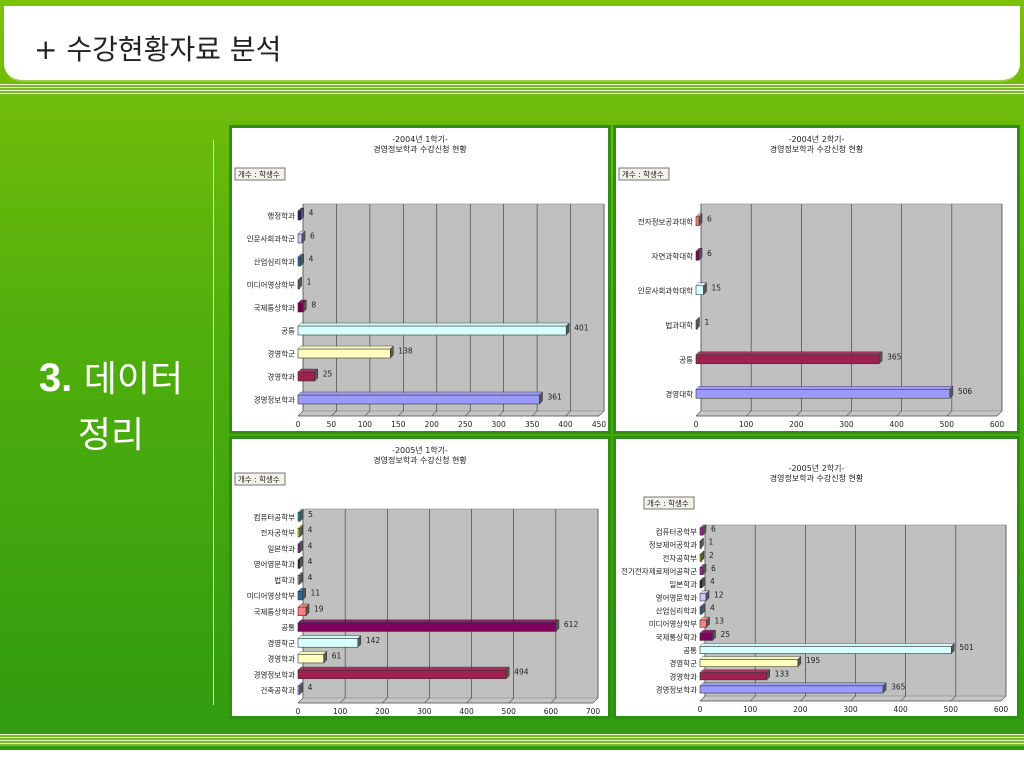 This screenshot has width=1024, height=768. I want to click on category-label: 행정학과, so click(281, 216).